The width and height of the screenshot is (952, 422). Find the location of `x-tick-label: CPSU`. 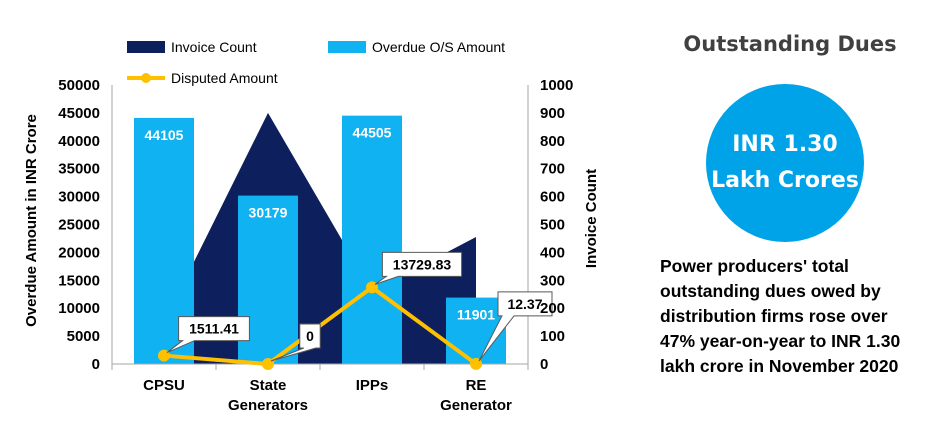

x-tick-label: CPSU is located at coordinates (164, 385).